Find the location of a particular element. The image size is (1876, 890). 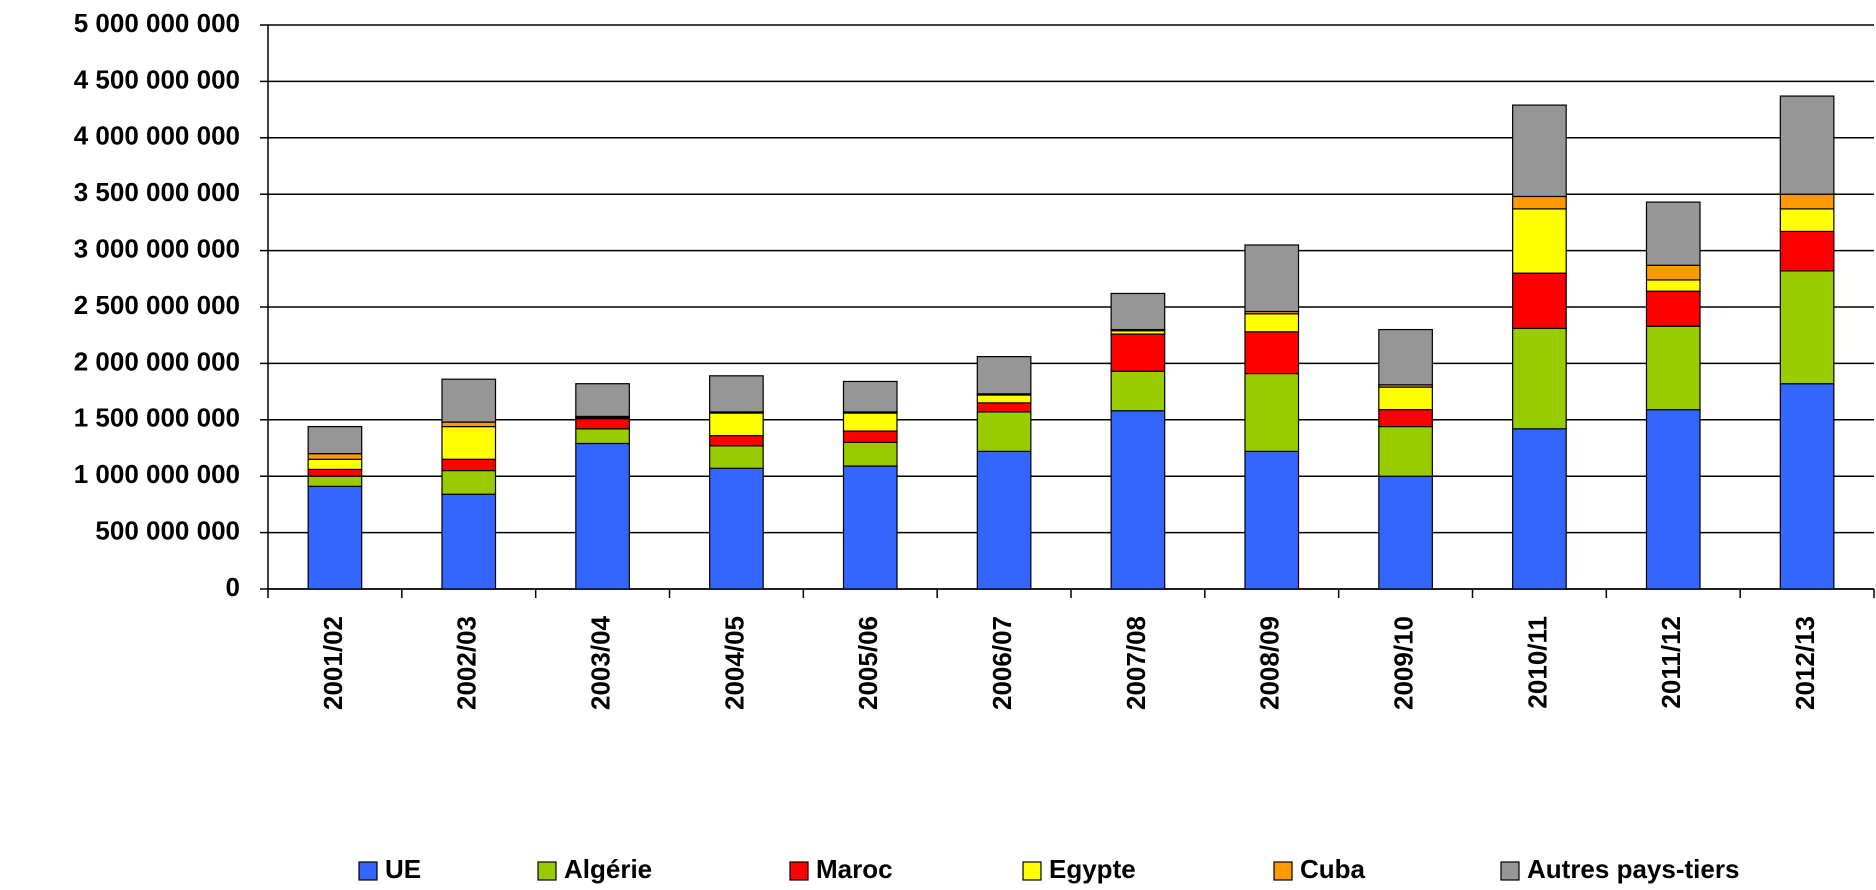

x-tick-label: 2011/12 is located at coordinates (1671, 662).